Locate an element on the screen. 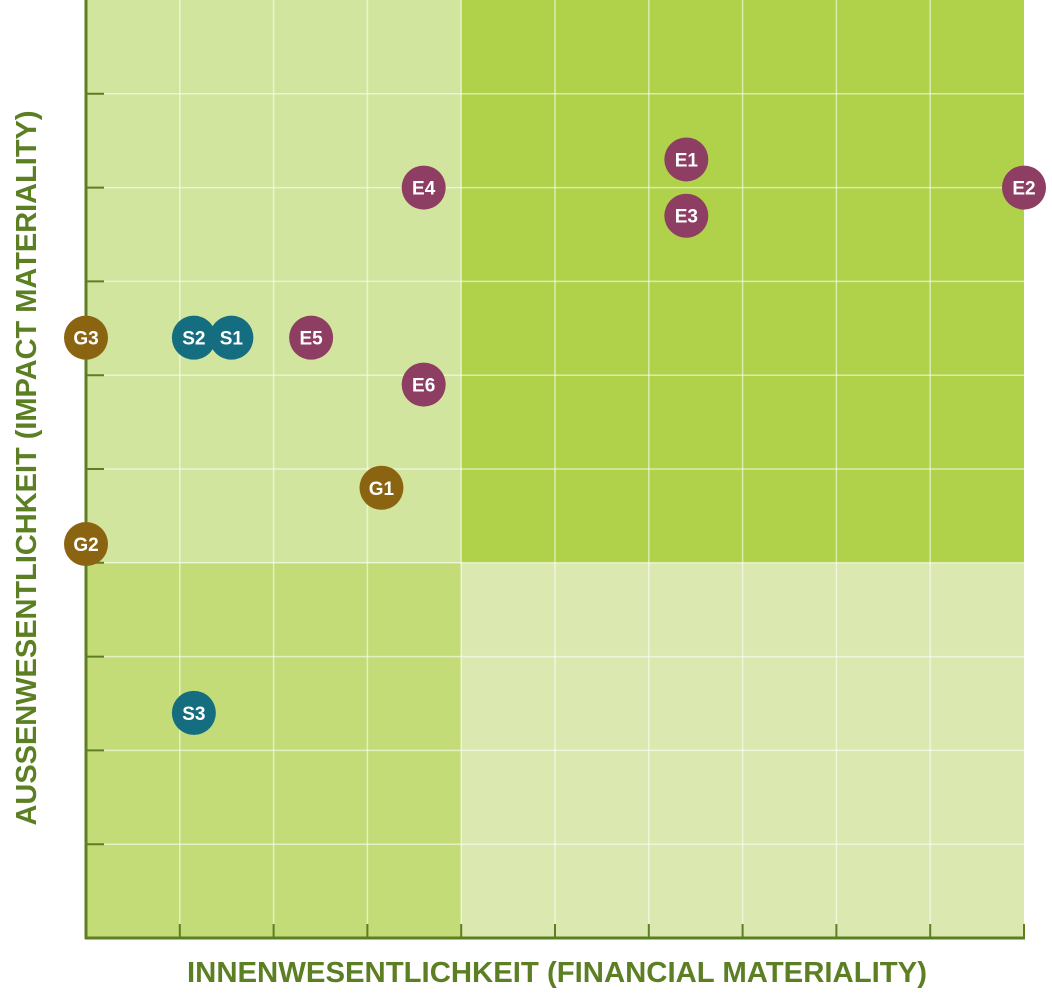 Image resolution: width=1052 pixels, height=1002 pixels. data-point-label: E4 is located at coordinates (424, 189).